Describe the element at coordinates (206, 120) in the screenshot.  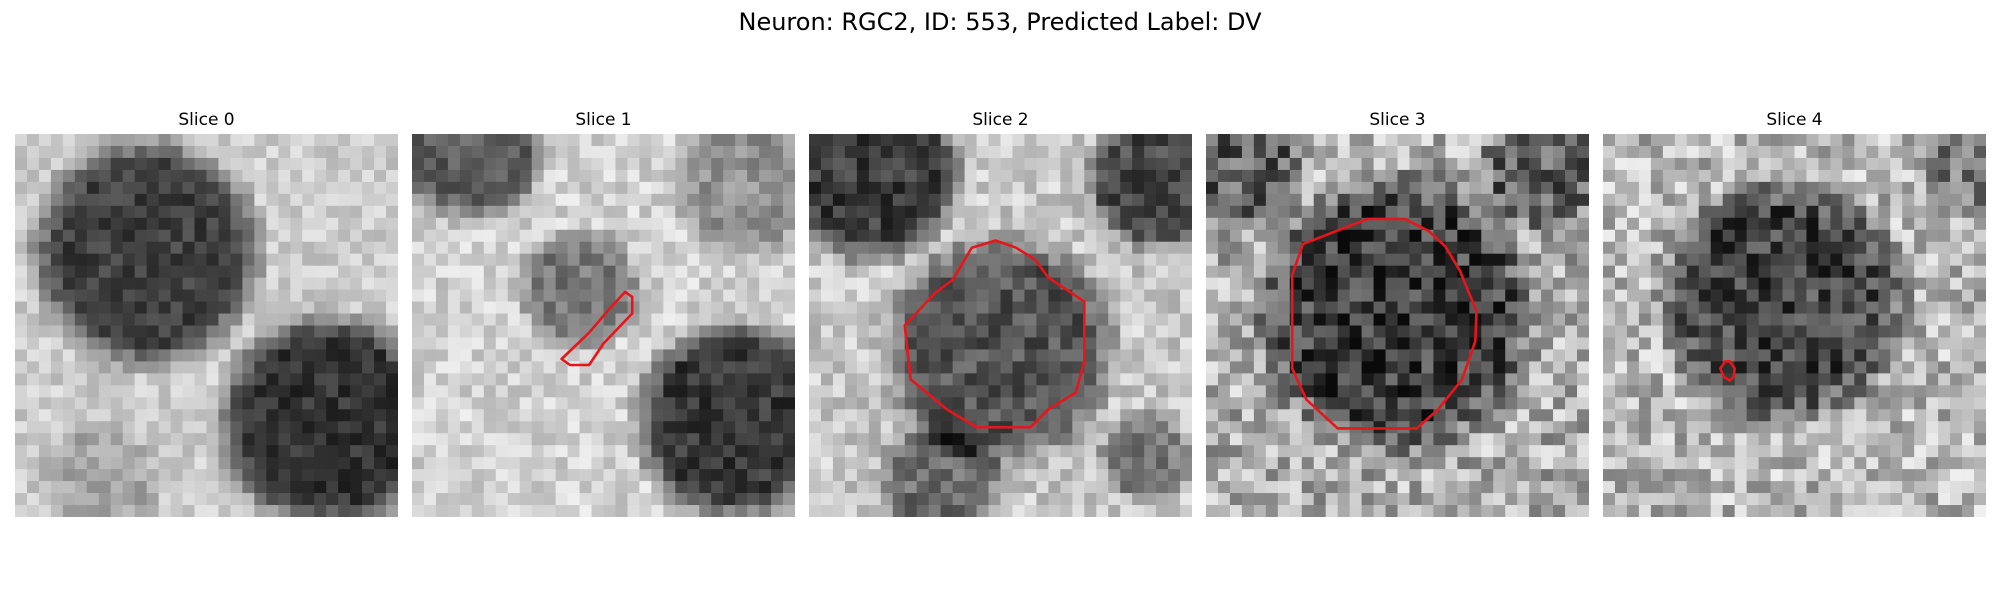
I see `slice-title-0: Slice 0` at that location.